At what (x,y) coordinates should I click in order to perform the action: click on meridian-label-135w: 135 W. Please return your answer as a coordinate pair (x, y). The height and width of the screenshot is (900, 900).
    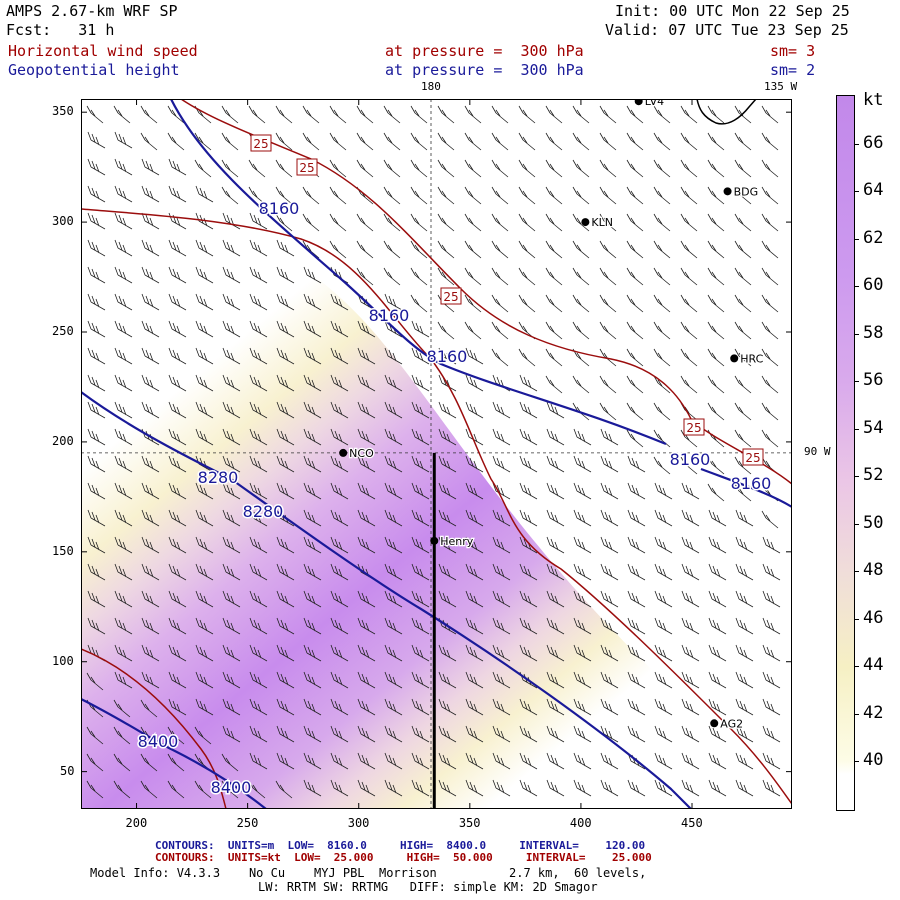
    Looking at the image, I should click on (781, 86).